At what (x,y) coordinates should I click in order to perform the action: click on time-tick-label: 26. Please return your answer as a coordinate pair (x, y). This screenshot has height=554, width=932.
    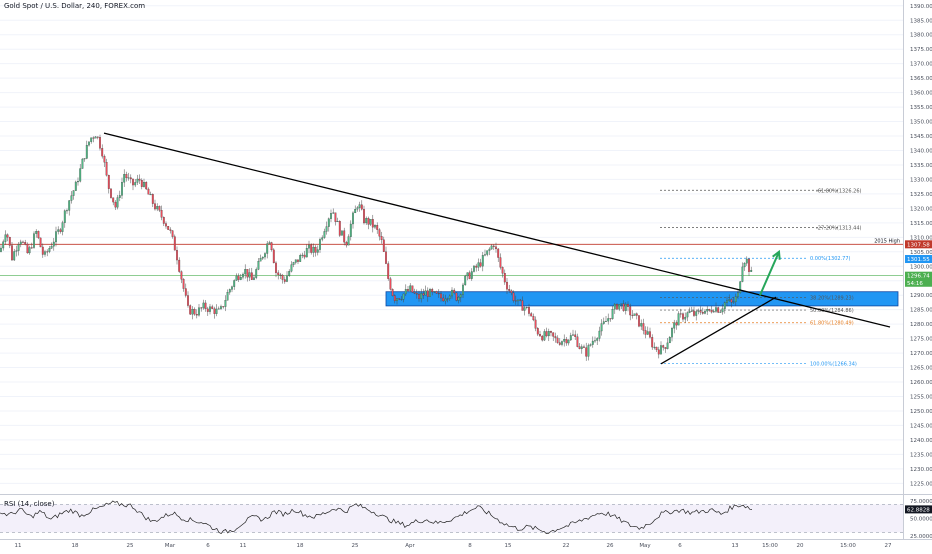
    Looking at the image, I should click on (610, 546).